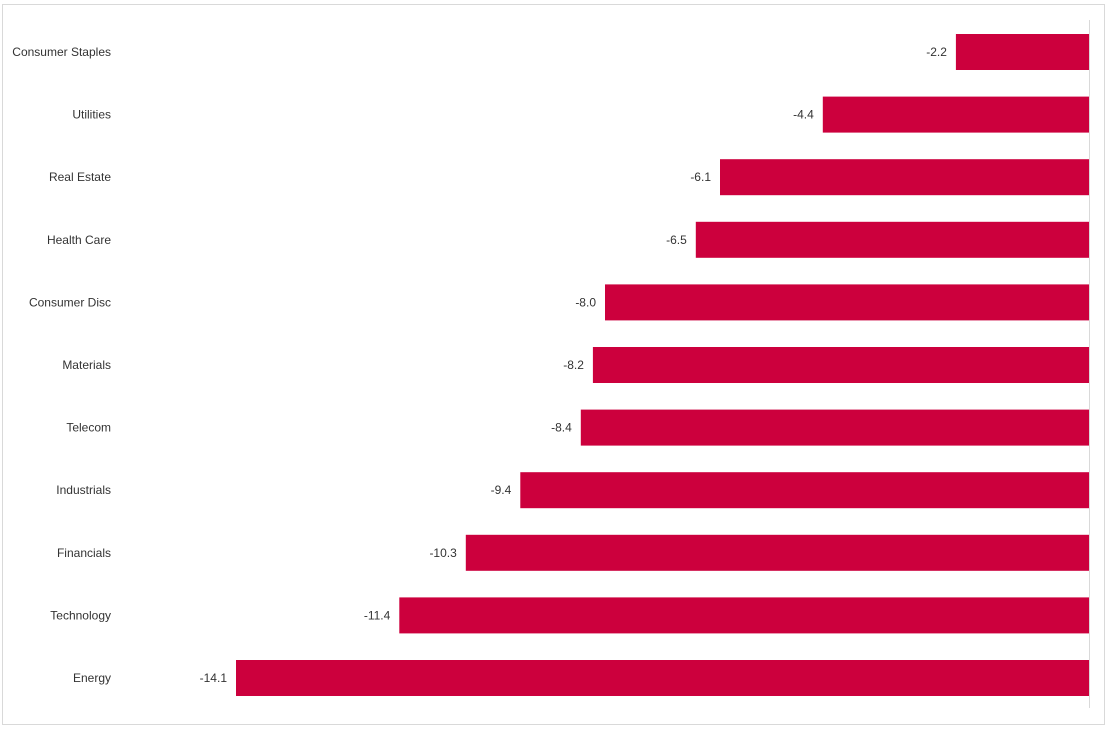  What do you see at coordinates (501, 490) in the screenshot?
I see `value-label: -9.4` at bounding box center [501, 490].